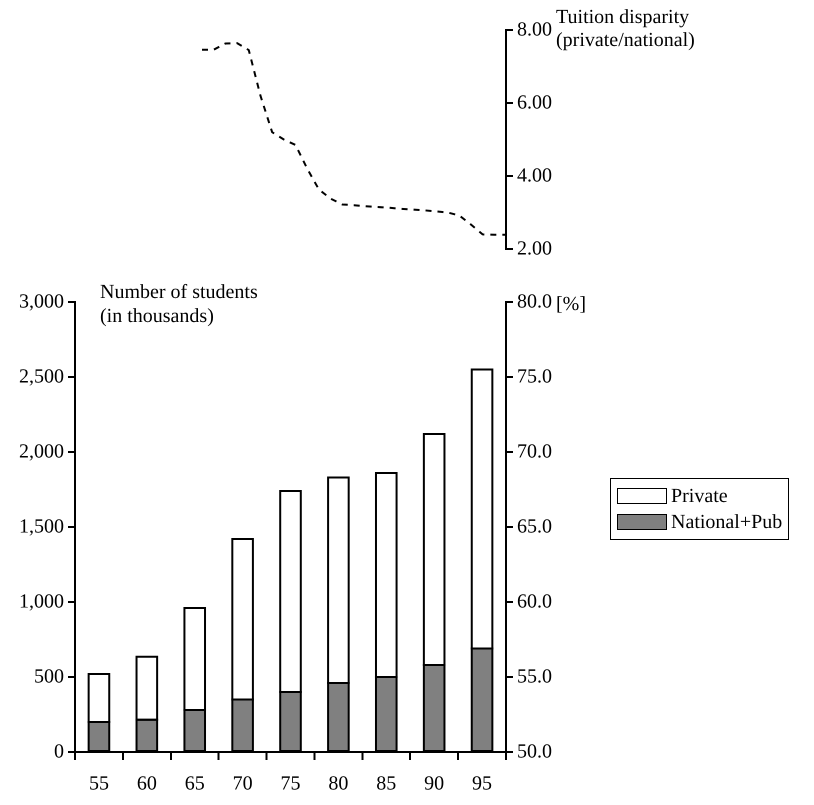 This screenshot has height=805, width=814. I want to click on y2-tick-label: 75.0, so click(534, 376).